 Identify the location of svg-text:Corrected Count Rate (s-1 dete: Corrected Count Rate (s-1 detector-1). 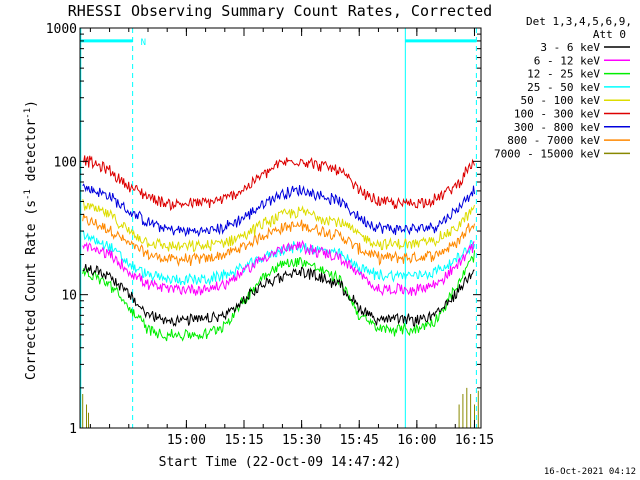
(31, 240).